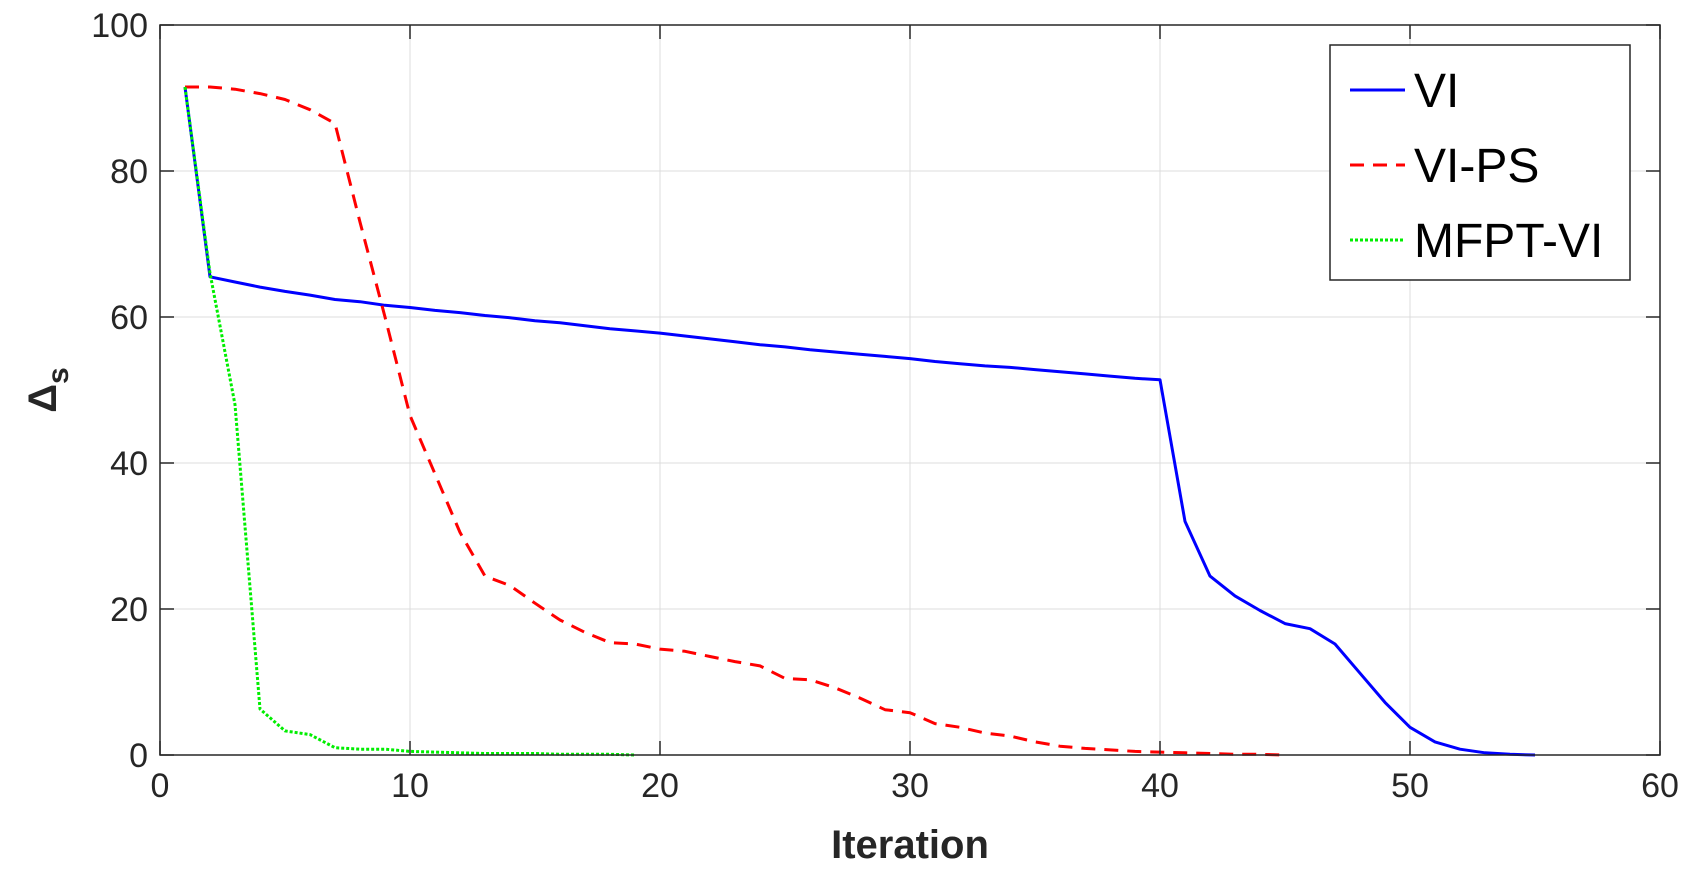  What do you see at coordinates (129, 610) in the screenshot?
I see `y-tick-label: 20` at bounding box center [129, 610].